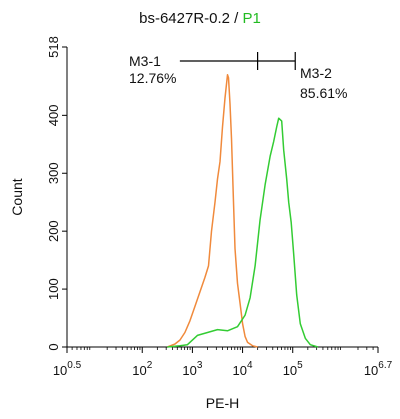  Describe the element at coordinates (53, 47) in the screenshot. I see `y-tick-label: 518` at that location.